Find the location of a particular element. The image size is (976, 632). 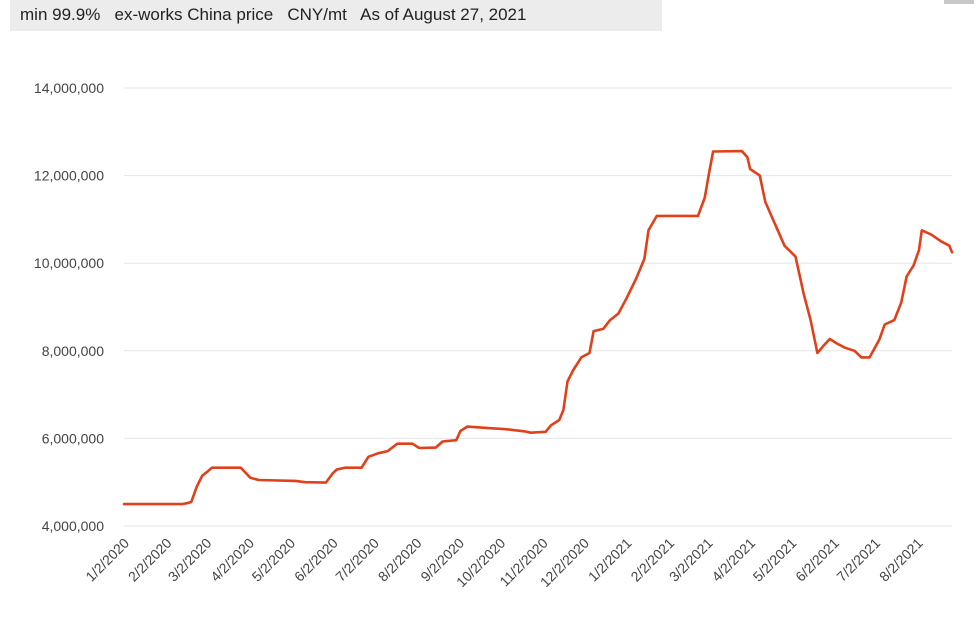

x-tick-label: 6/2/2021 is located at coordinates (817, 560).